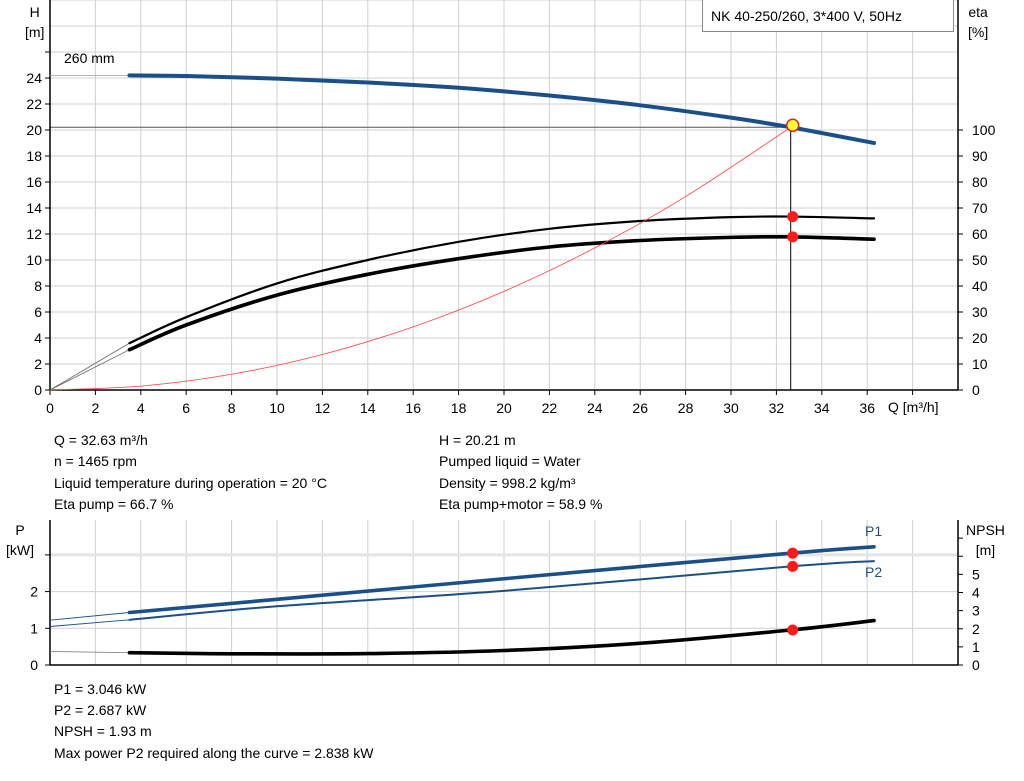  Describe the element at coordinates (976, 629) in the screenshot. I see `npsh-tick-label: 2` at that location.